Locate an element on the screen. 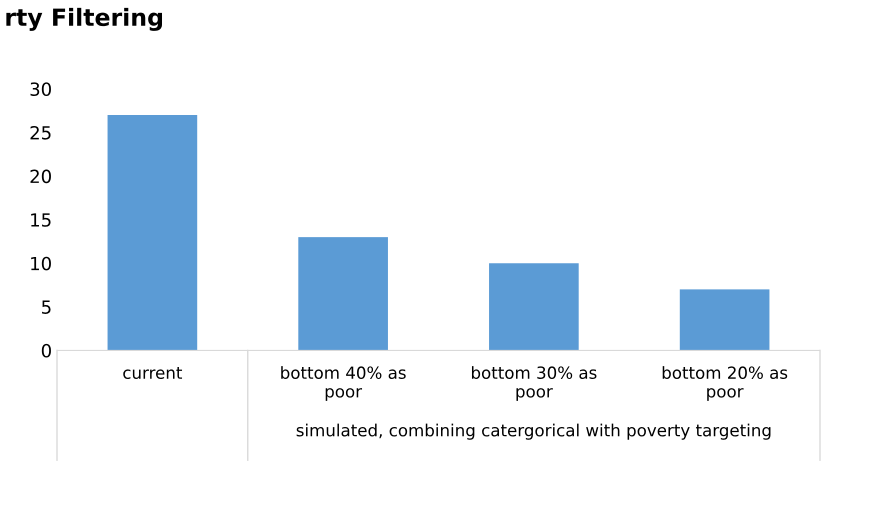 The image size is (877, 523). y-tick-label: 5 is located at coordinates (46, 307).